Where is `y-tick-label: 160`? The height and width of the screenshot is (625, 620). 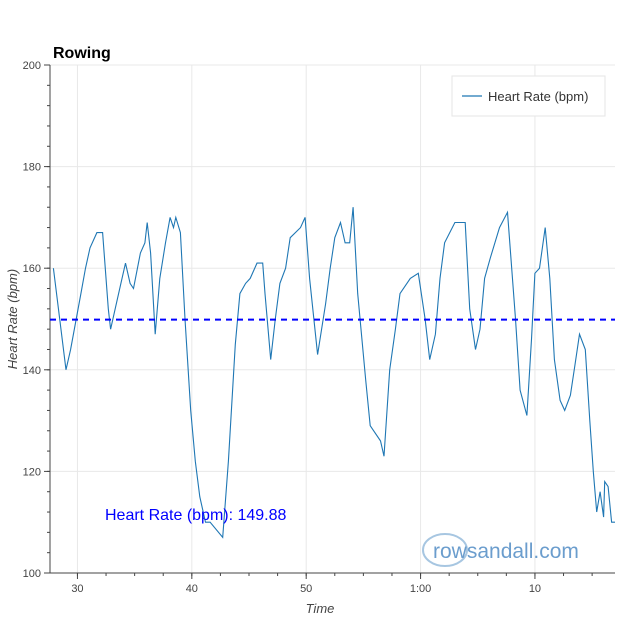
y-tick-label: 160 is located at coordinates (32, 269).